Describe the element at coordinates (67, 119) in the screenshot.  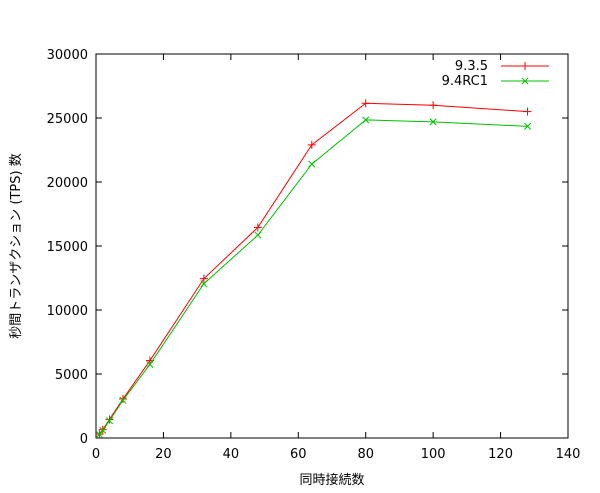
I see `y-tick-label: 25000` at that location.